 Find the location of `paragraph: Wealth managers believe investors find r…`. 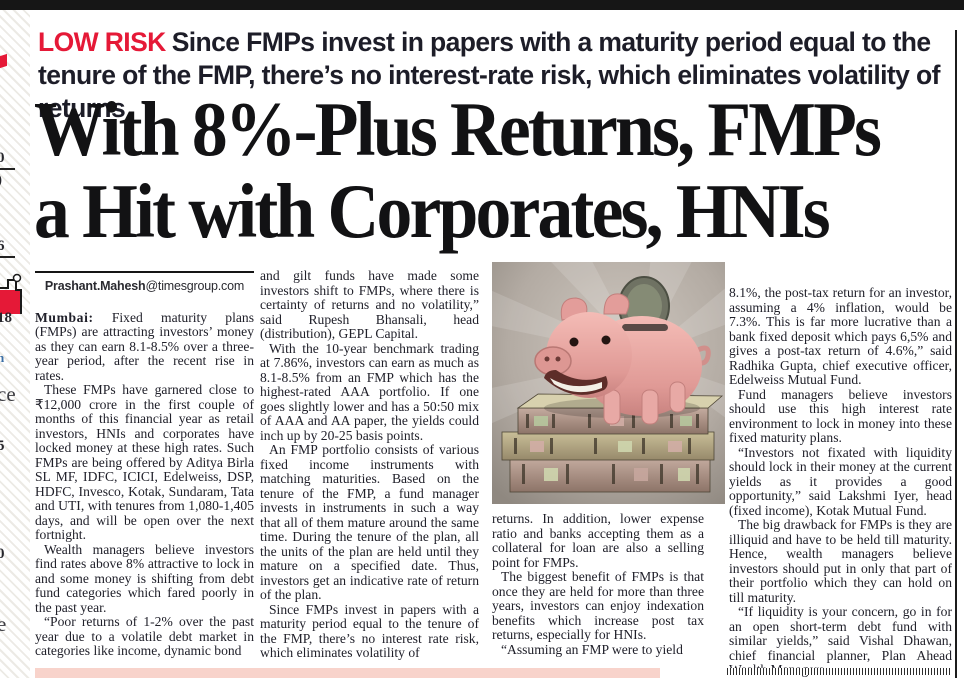

paragraph: Wealth managers believe investors find r… is located at coordinates (144, 578).